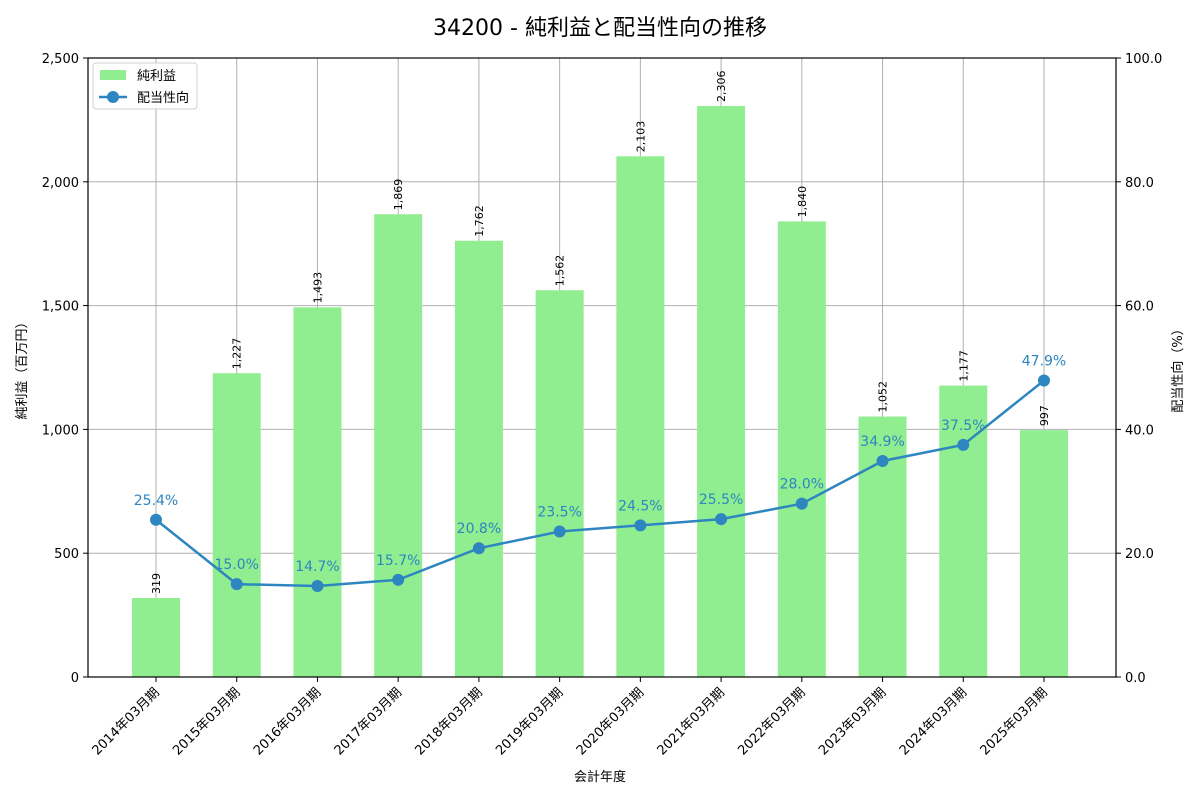 Image resolution: width=1200 pixels, height=800 pixels. I want to click on right-tick-label: 20.0, so click(1139, 554).